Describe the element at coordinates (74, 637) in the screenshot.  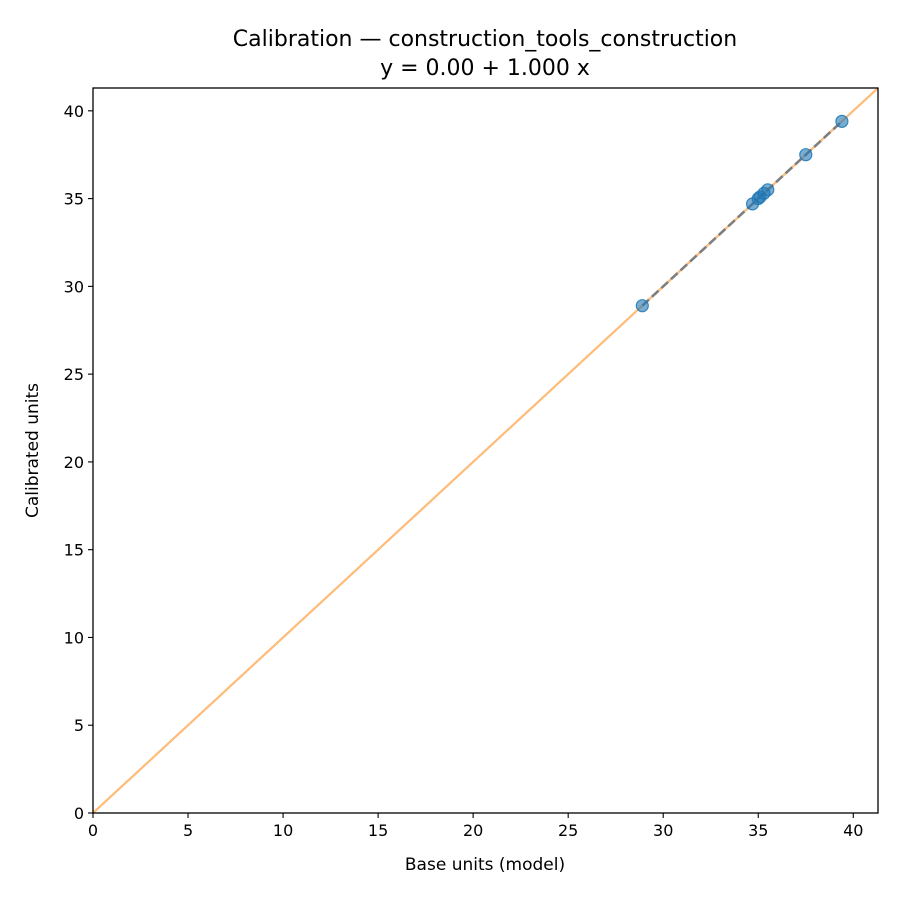
I see `y-tick-label: 10` at that location.